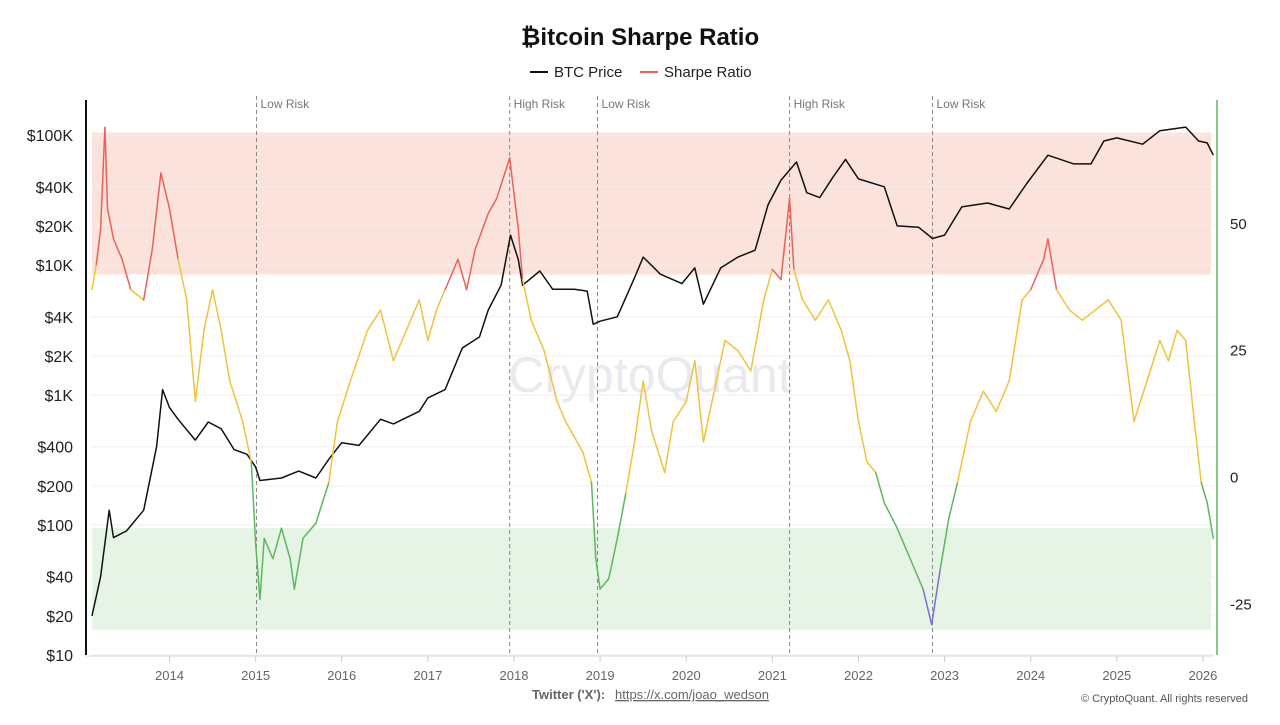 The width and height of the screenshot is (1280, 725). Describe the element at coordinates (50, 136) in the screenshot. I see `left-tick-label: $100K` at that location.